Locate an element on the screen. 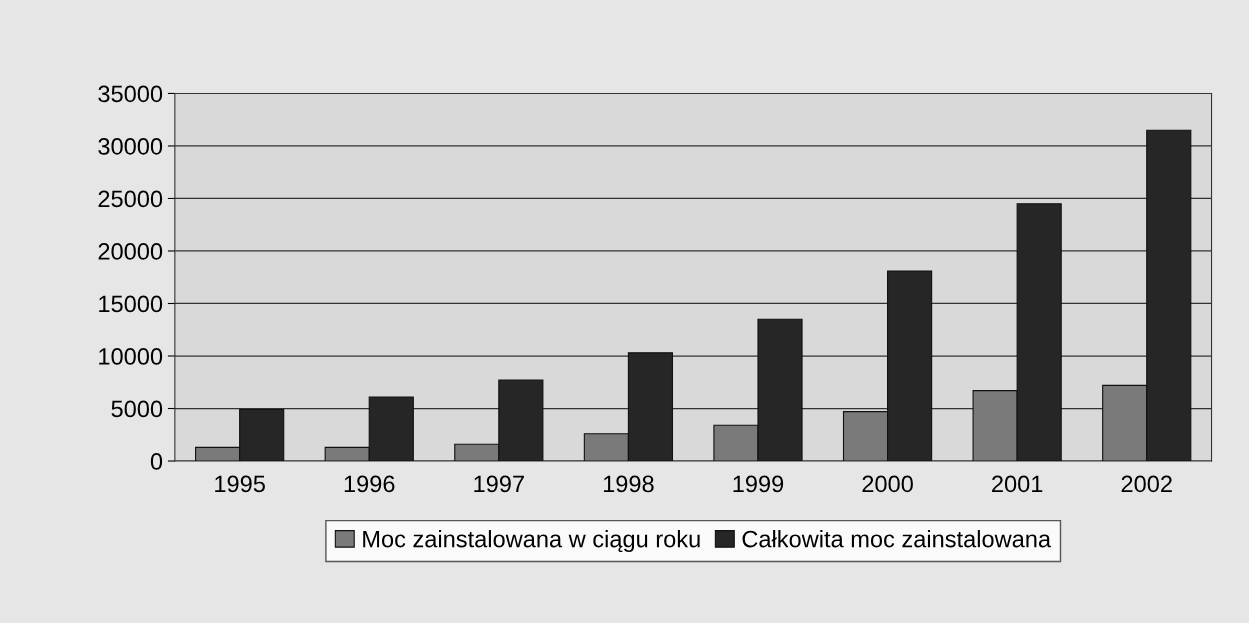 Image resolution: width=1249 pixels, height=623 pixels. x-tick-label: 1999 is located at coordinates (758, 484).